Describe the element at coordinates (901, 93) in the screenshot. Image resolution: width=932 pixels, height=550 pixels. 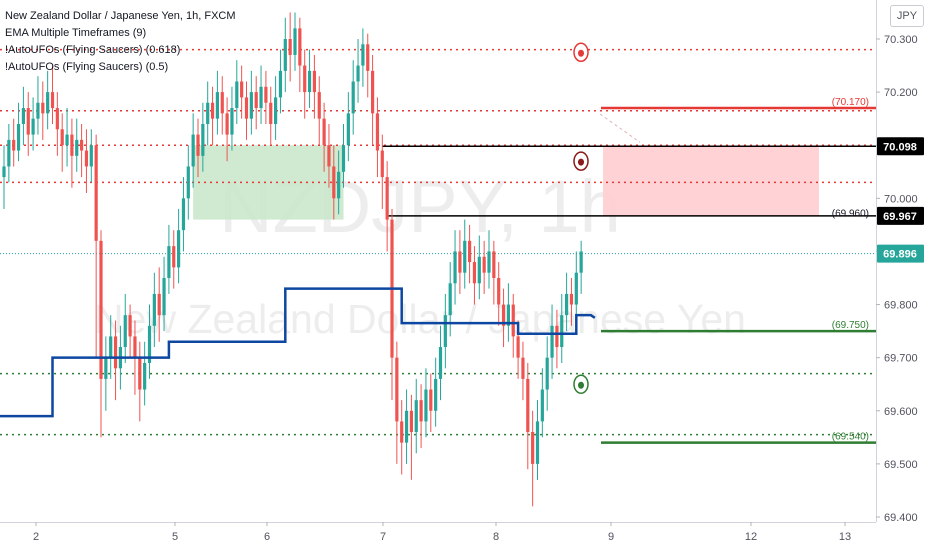
I see `y-tick-label: 70.200` at that location.